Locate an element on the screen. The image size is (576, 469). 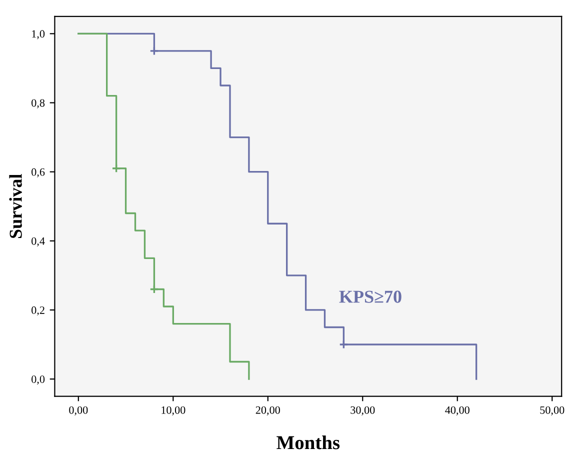
y-axis-title: Survival is located at coordinates (15, 206).